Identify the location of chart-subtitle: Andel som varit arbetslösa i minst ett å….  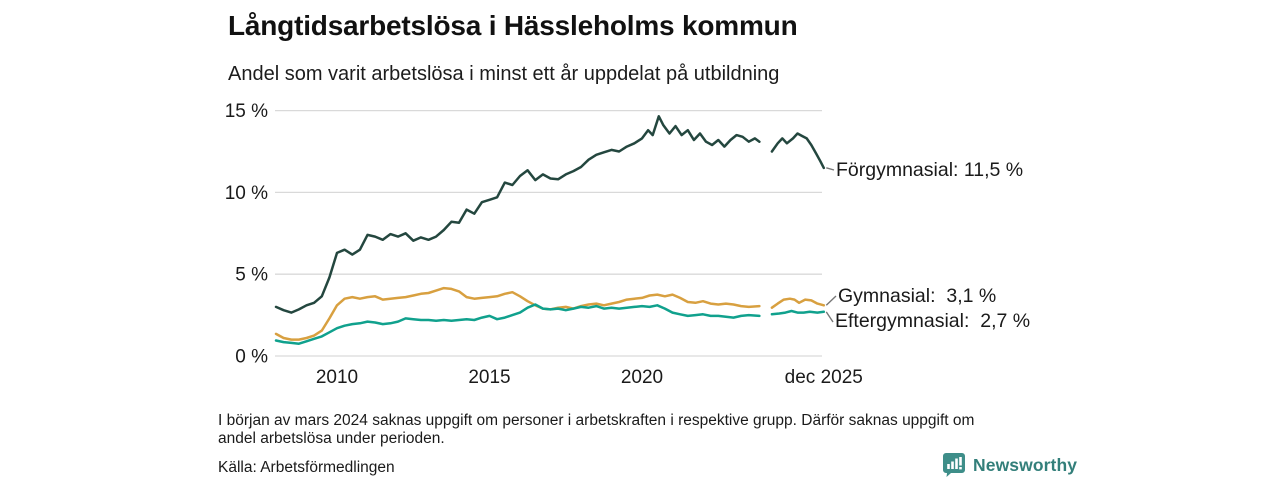
(504, 74).